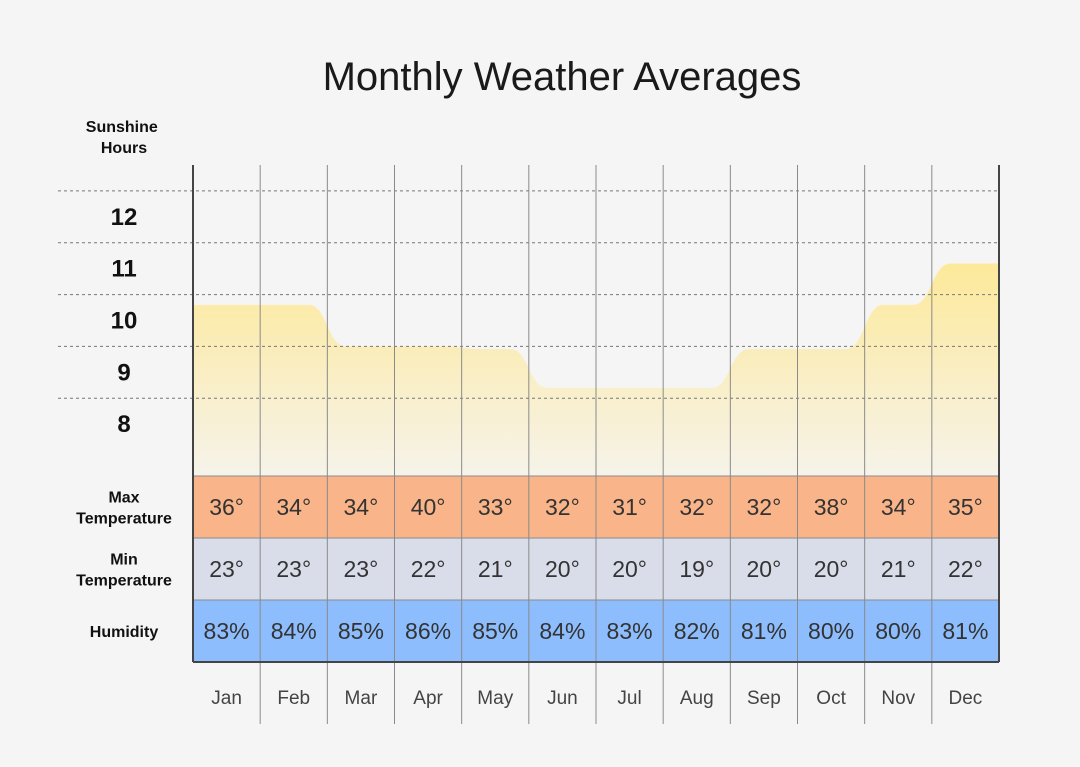  Describe the element at coordinates (428, 631) in the screenshot. I see `data-label: 86%` at that location.